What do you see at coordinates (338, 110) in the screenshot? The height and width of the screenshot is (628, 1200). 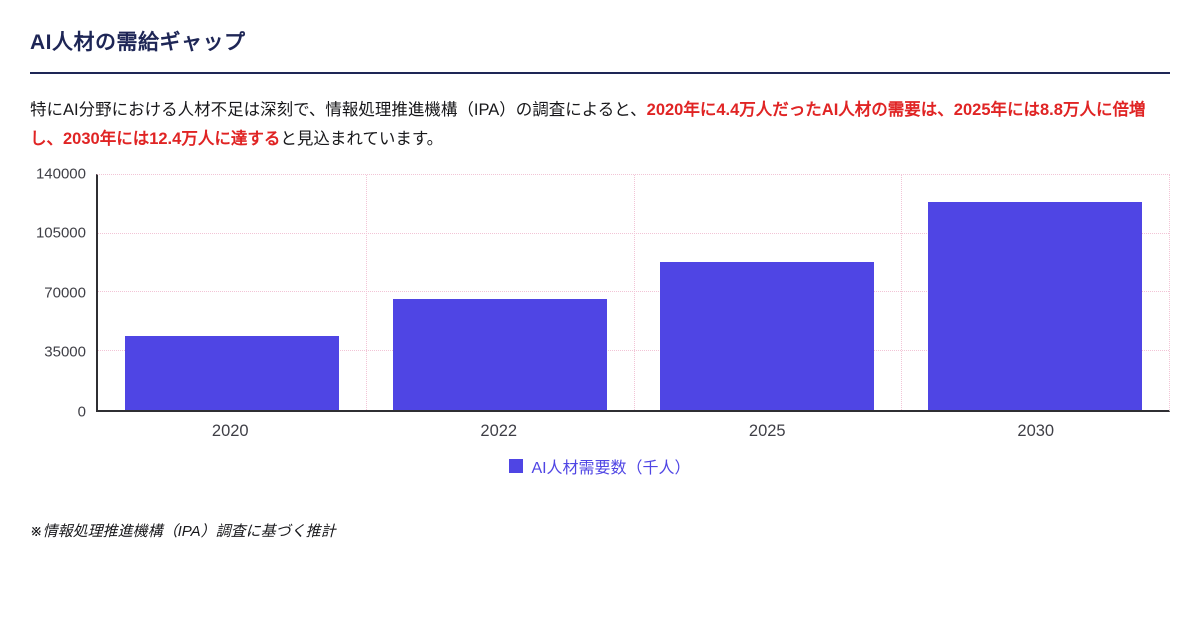 I see `body-text: 特にAI分野における人材不足は深刻で、情報処理推進機構（IPA）の調査によると、` at bounding box center [338, 110].